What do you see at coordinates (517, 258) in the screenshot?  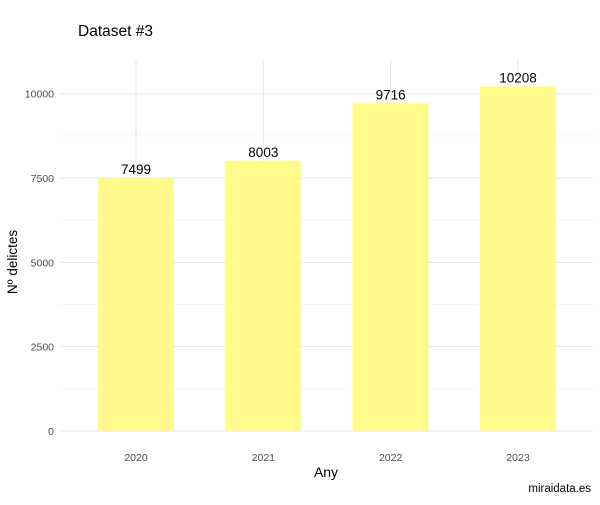 I see `bar-2023` at bounding box center [517, 258].